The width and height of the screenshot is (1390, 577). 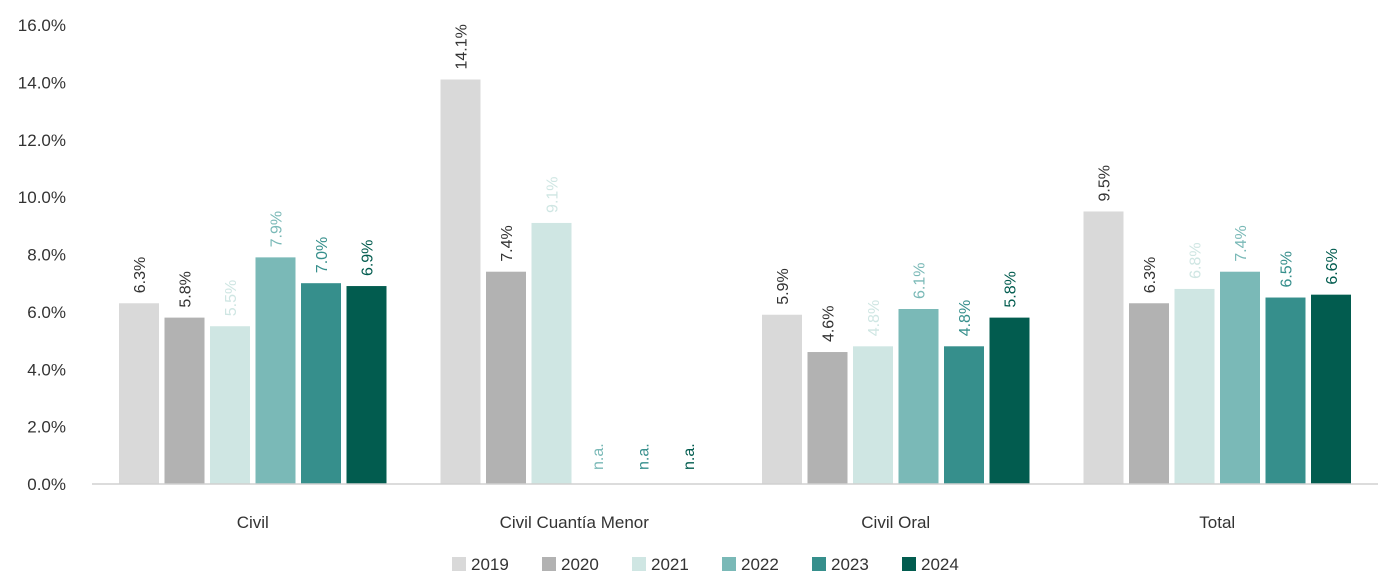 What do you see at coordinates (760, 564) in the screenshot?
I see `legend-label: 2022` at bounding box center [760, 564].